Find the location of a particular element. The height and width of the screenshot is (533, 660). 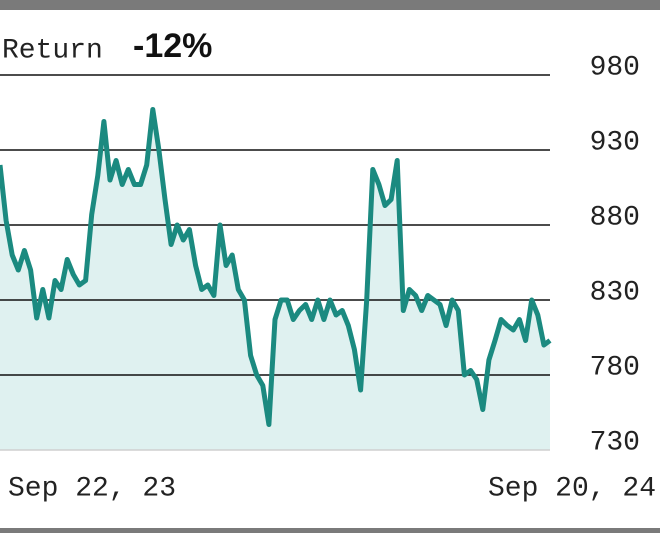

y-tick-label: 880 is located at coordinates (615, 217).